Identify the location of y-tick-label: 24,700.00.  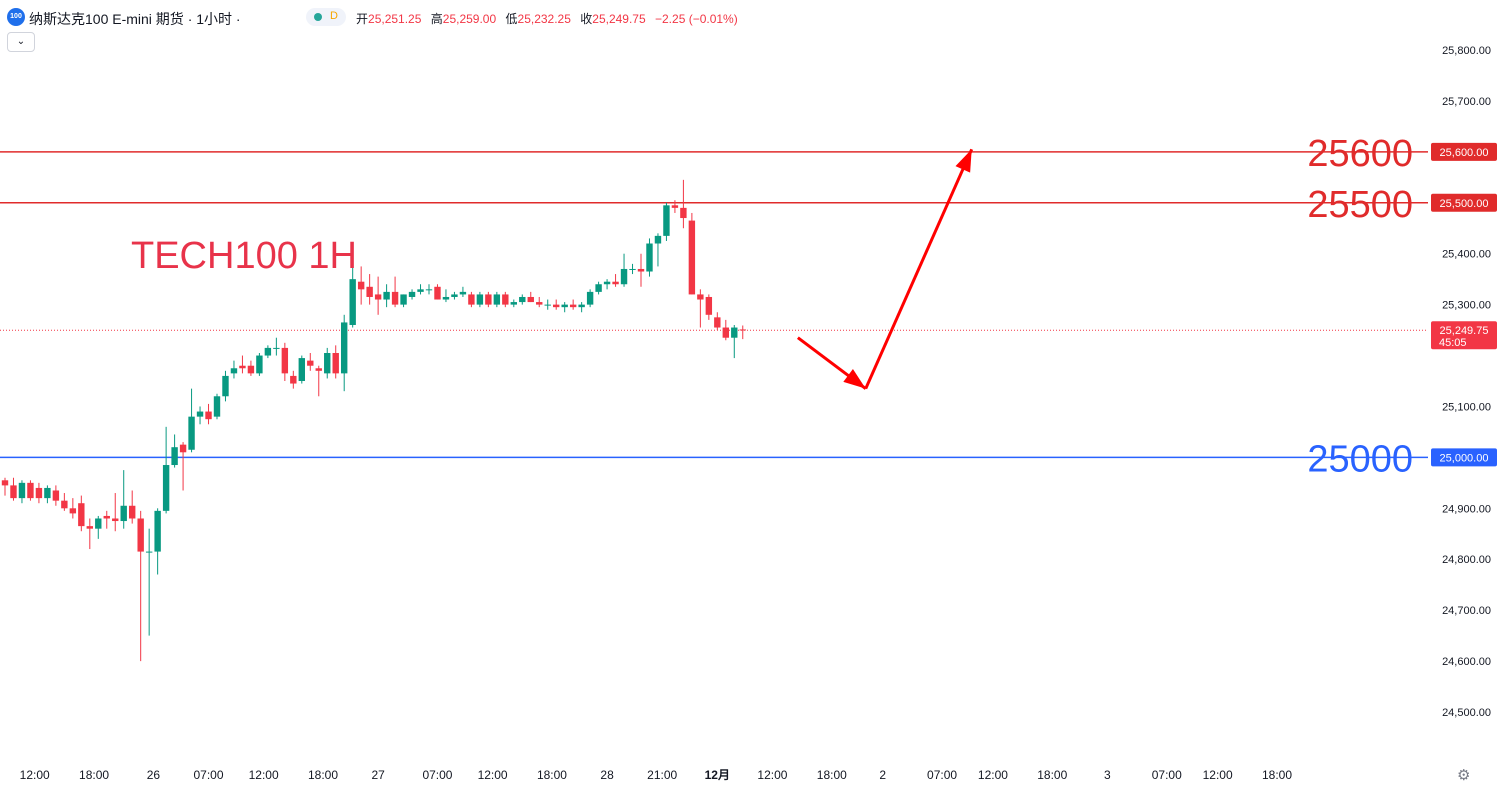
(1466, 611).